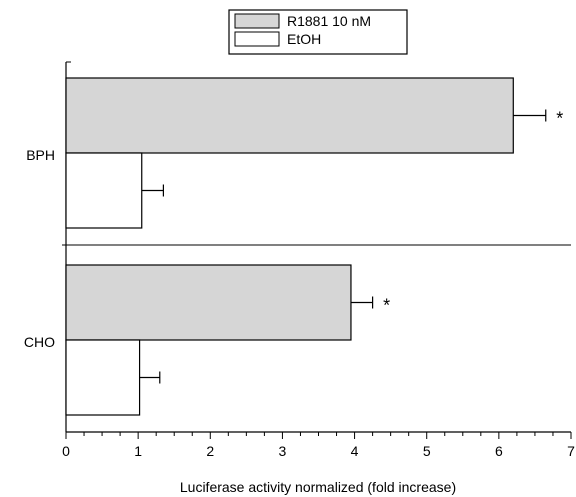 The width and height of the screenshot is (576, 497). What do you see at coordinates (40, 155) in the screenshot?
I see `category-label-bph: BPH` at bounding box center [40, 155].